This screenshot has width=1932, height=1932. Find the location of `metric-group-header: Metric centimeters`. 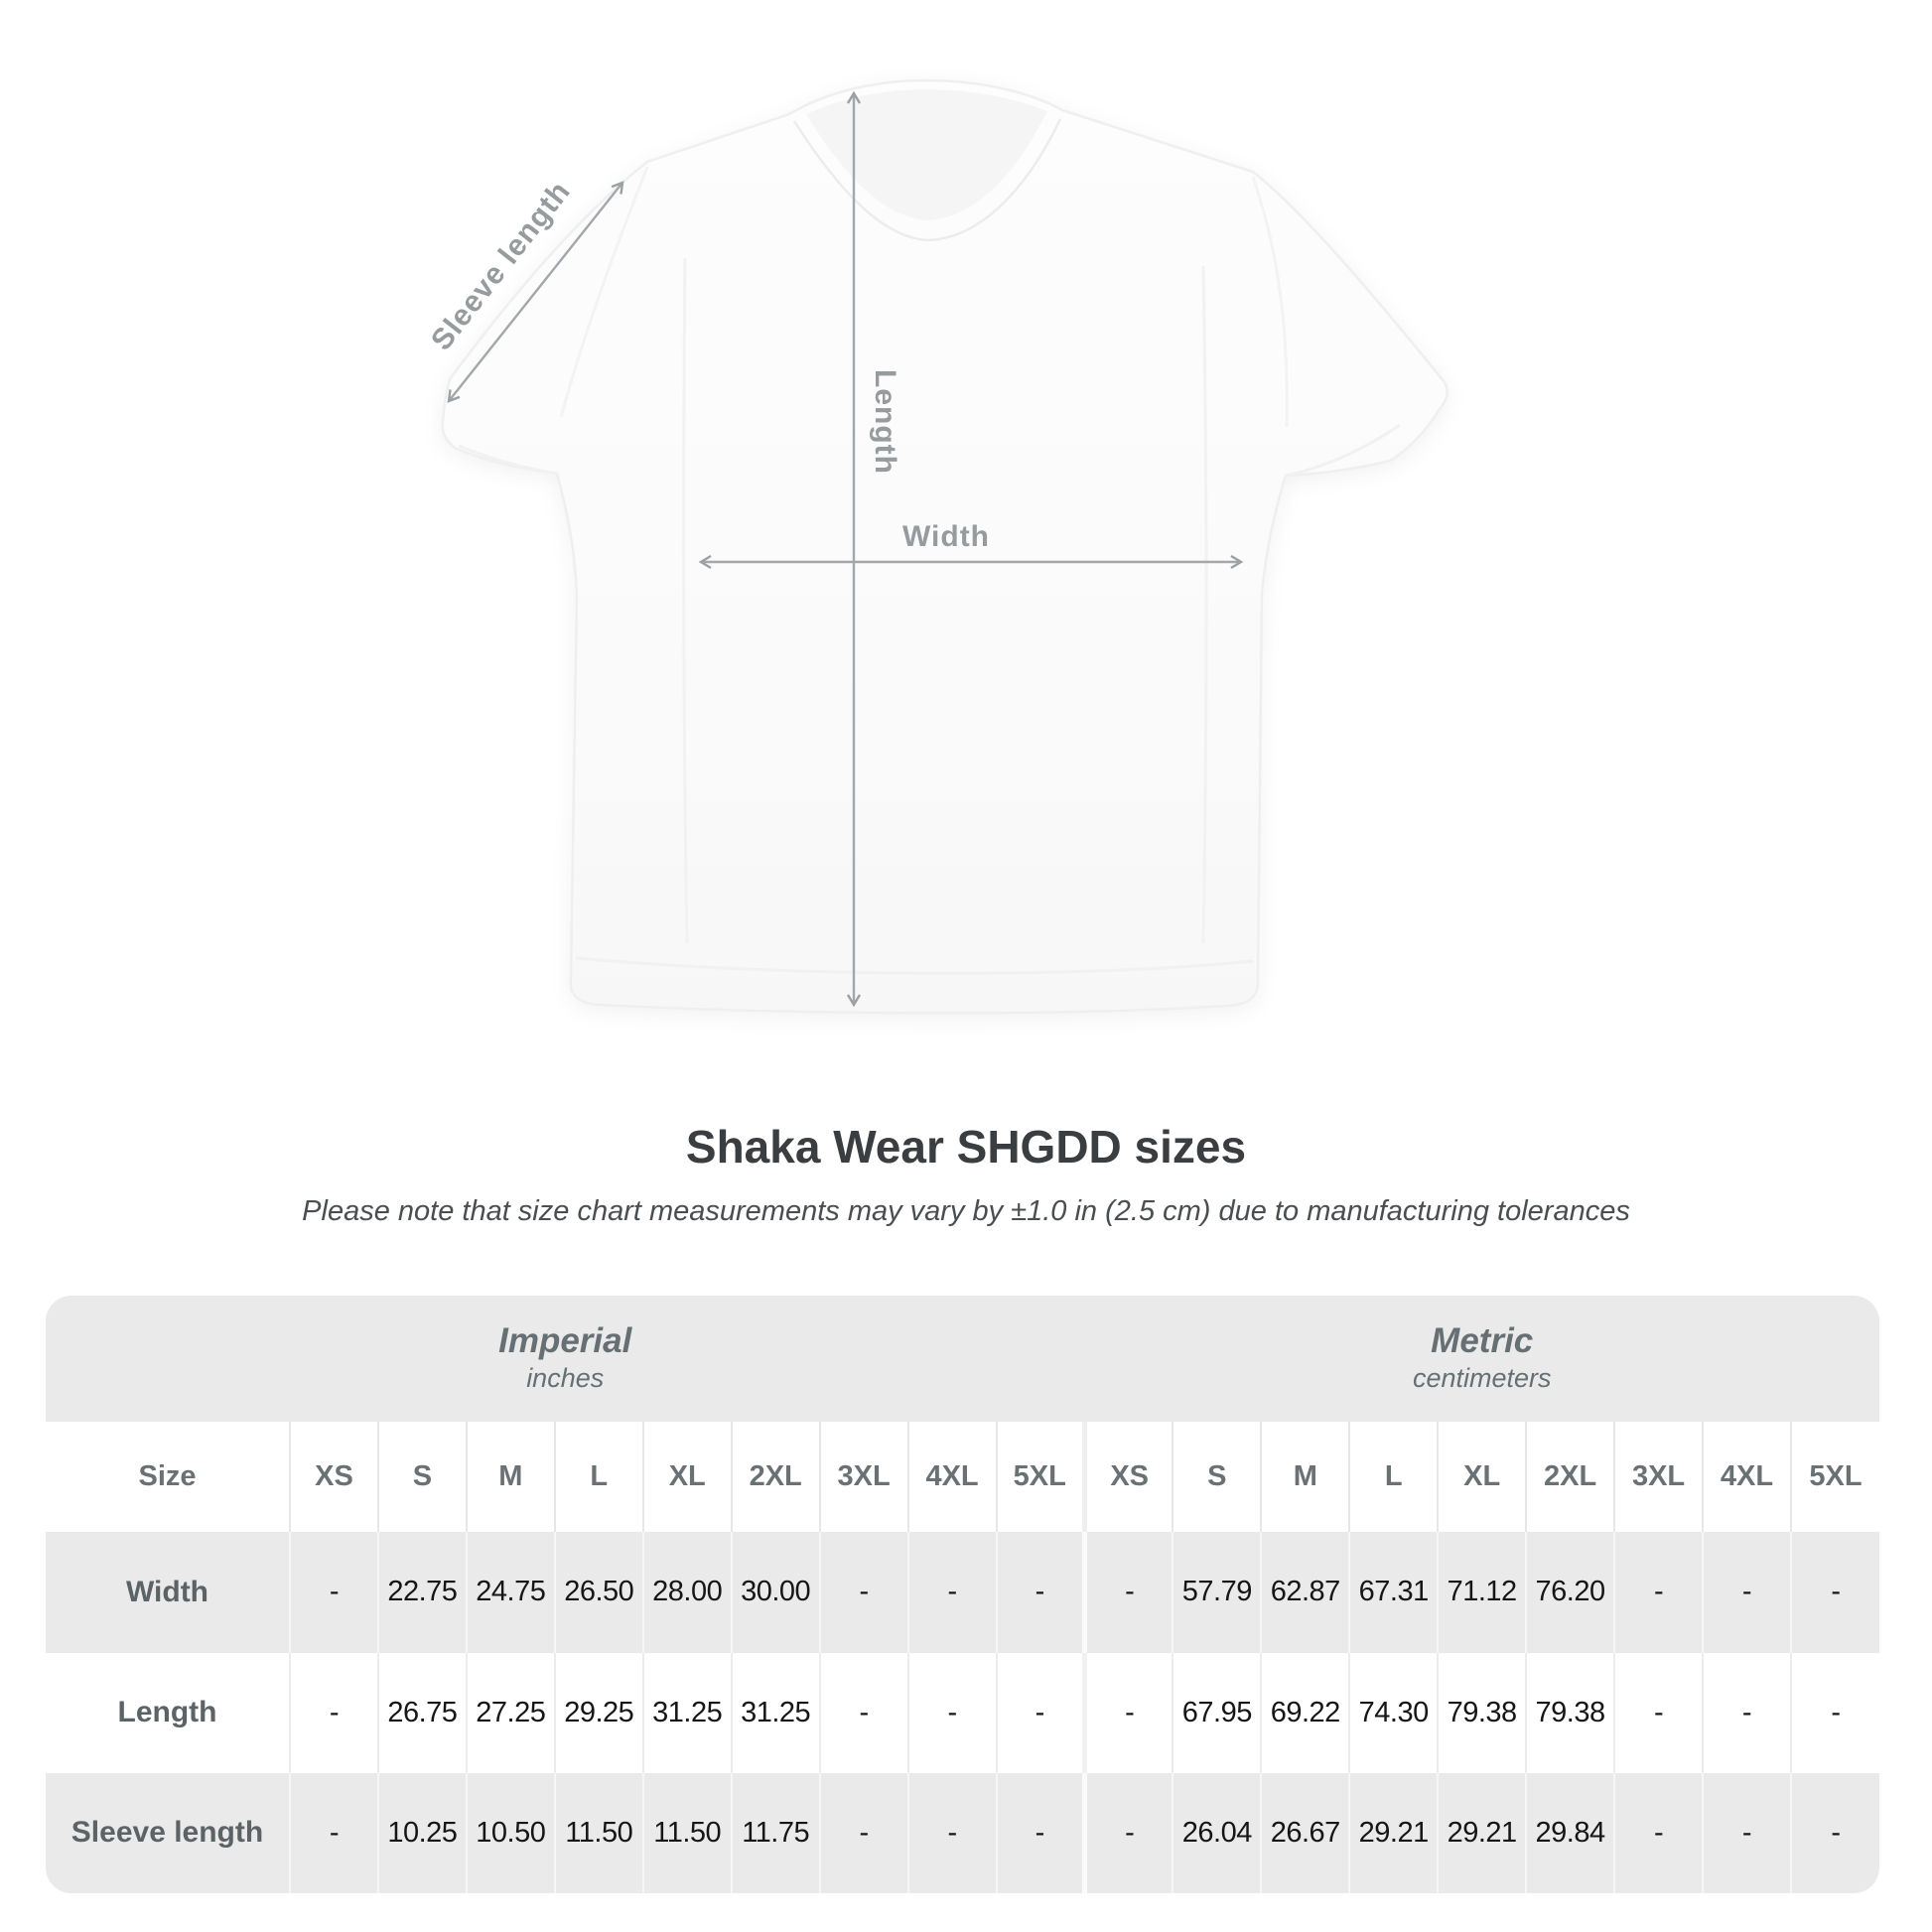

metric-group-header: Metric centimeters is located at coordinates (1481, 1359).